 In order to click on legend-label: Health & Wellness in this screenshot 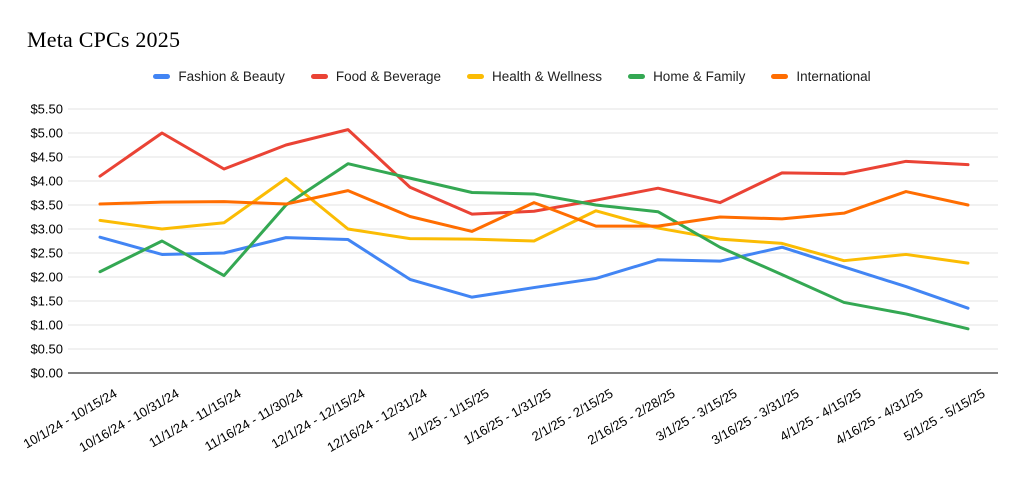, I will do `click(547, 76)`.